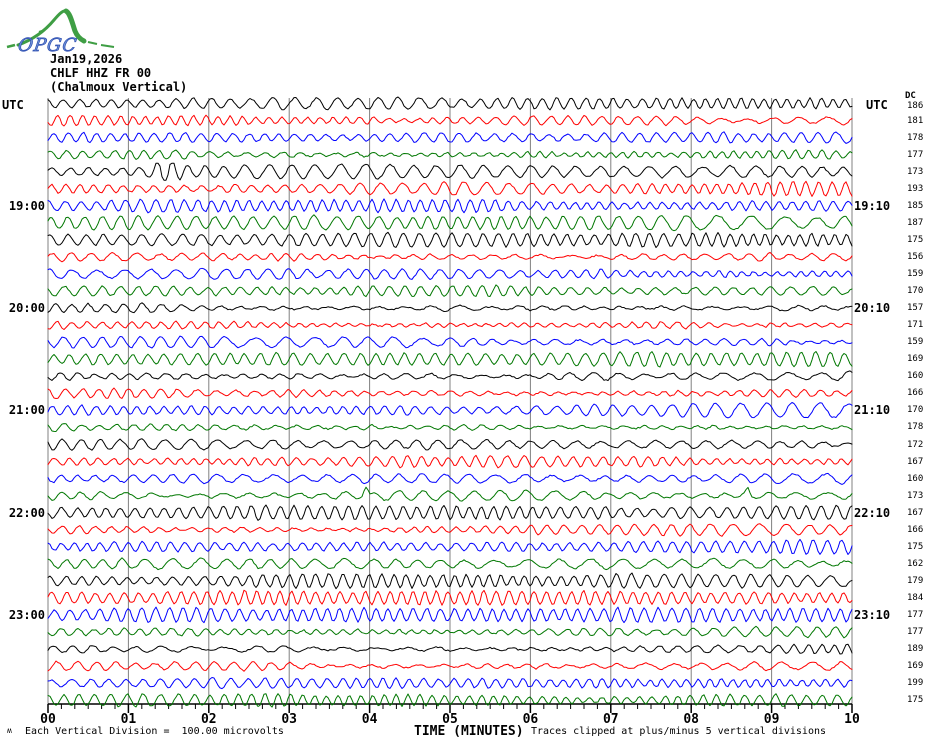 The width and height of the screenshot is (930, 744). What do you see at coordinates (915, 683) in the screenshot?
I see `dc-value: 199` at bounding box center [915, 683].